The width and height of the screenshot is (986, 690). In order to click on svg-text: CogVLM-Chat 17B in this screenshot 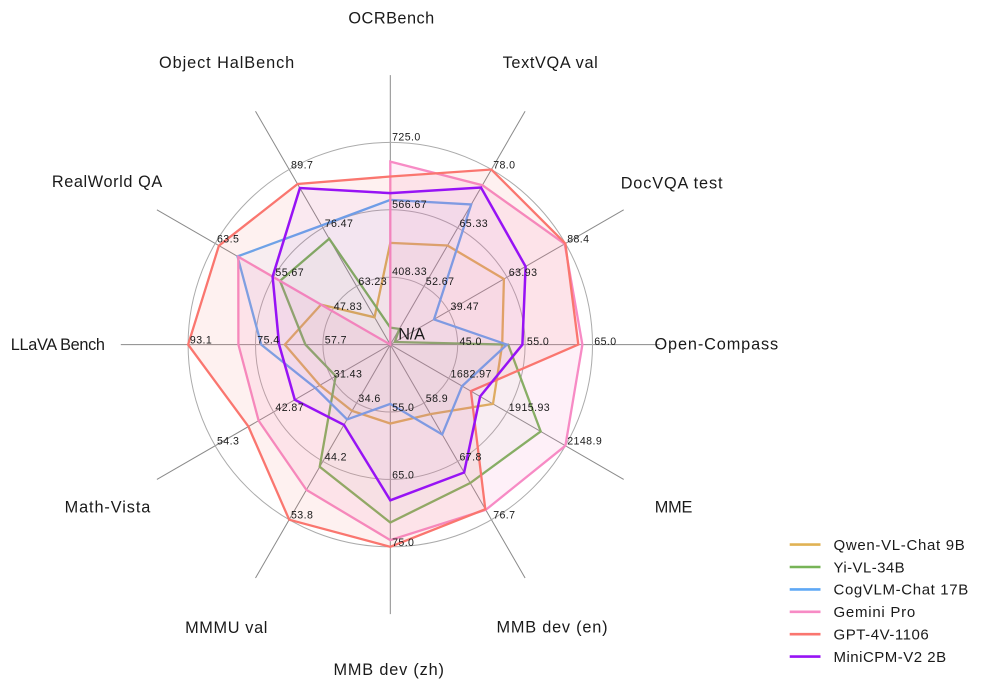, I will do `click(901, 590)`.